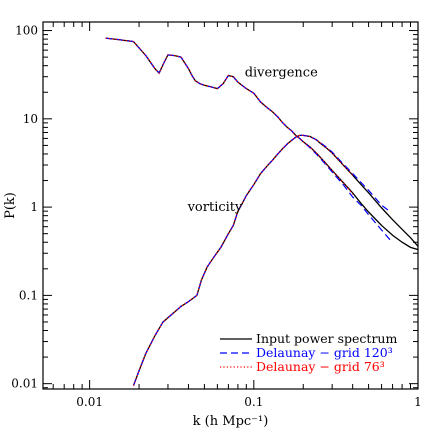 The image size is (441, 441). What do you see at coordinates (324, 352) in the screenshot?
I see `legend-label: Delaunay − grid 120³` at bounding box center [324, 352].